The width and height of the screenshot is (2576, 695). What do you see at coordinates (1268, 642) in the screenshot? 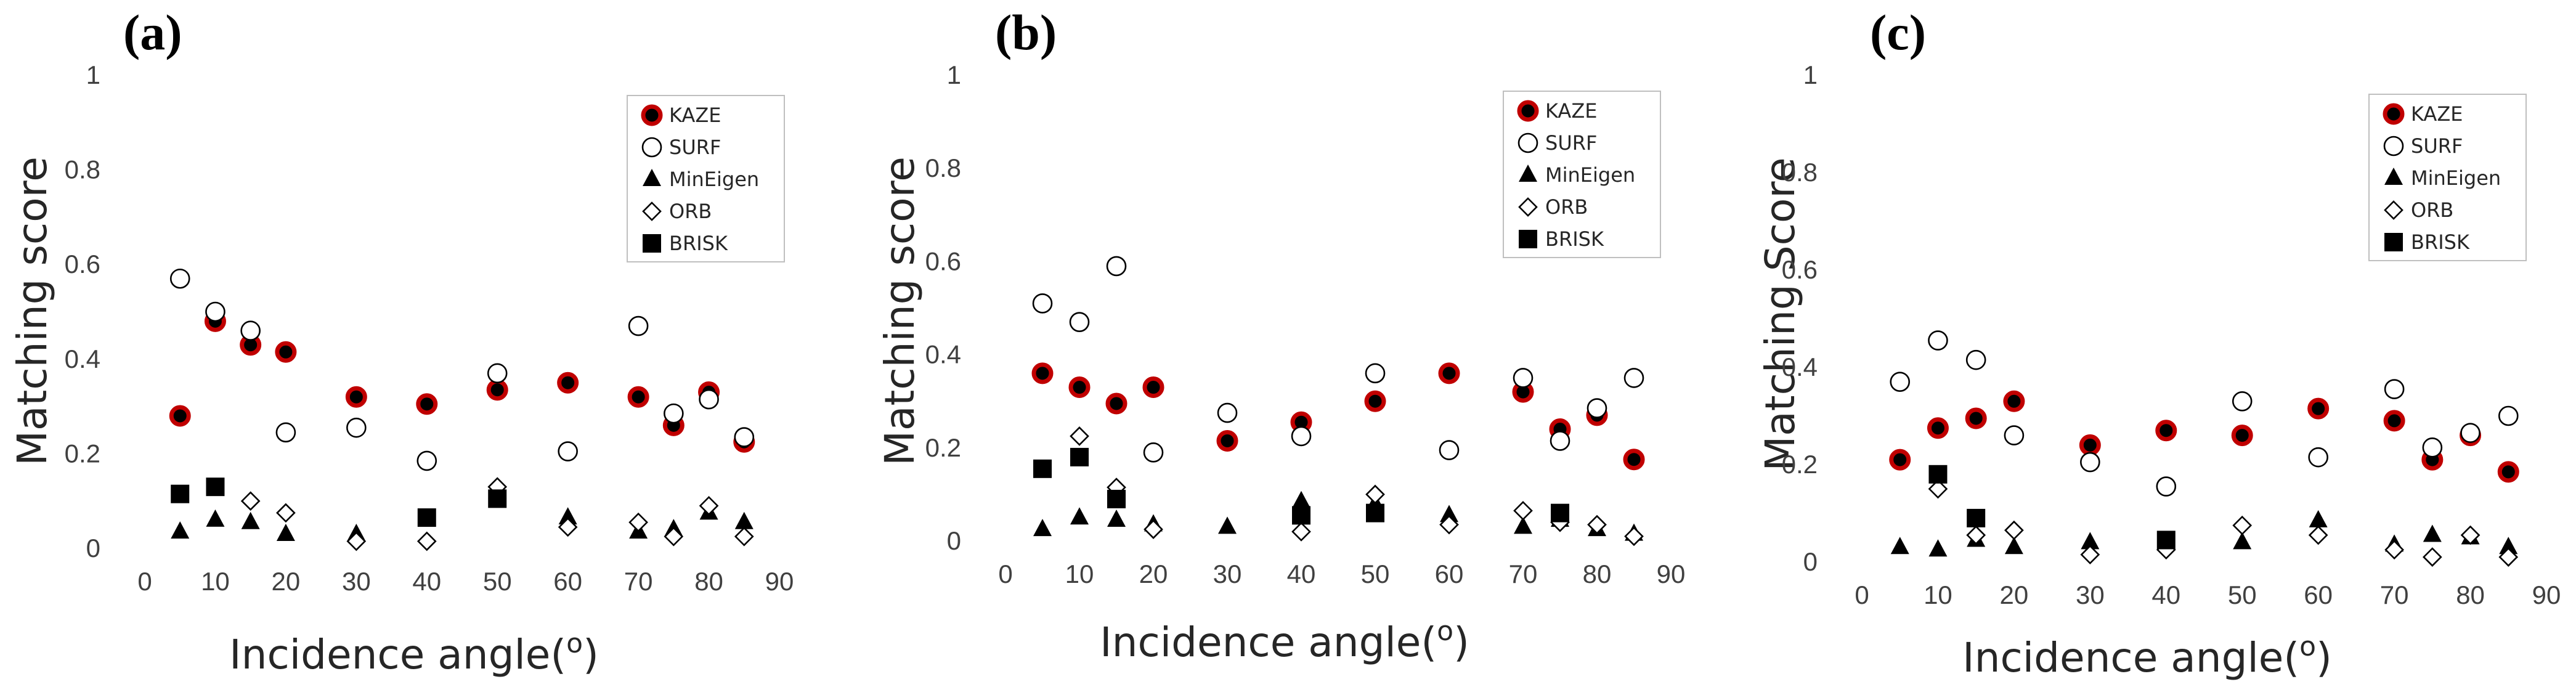
I see `x-axis-label-main-b: Incidence angle(` at bounding box center [1268, 642].